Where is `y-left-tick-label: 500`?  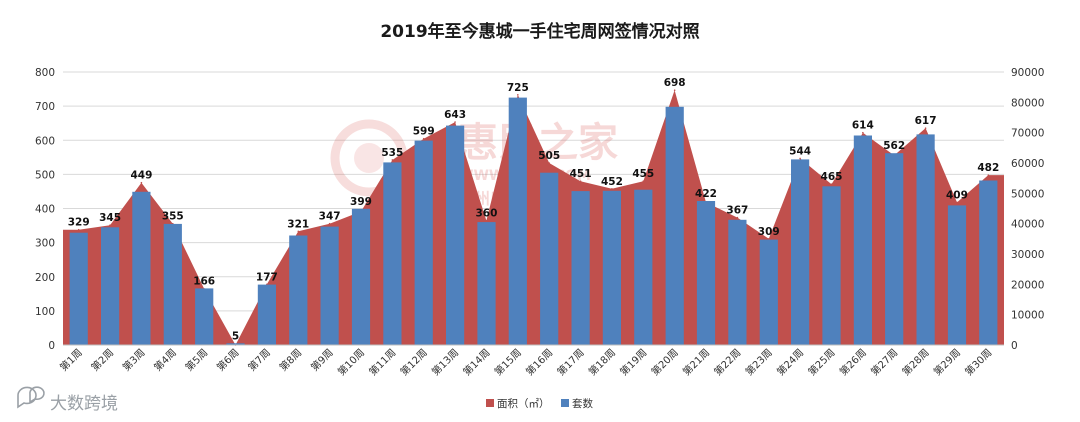 y-left-tick-label: 500 is located at coordinates (45, 175).